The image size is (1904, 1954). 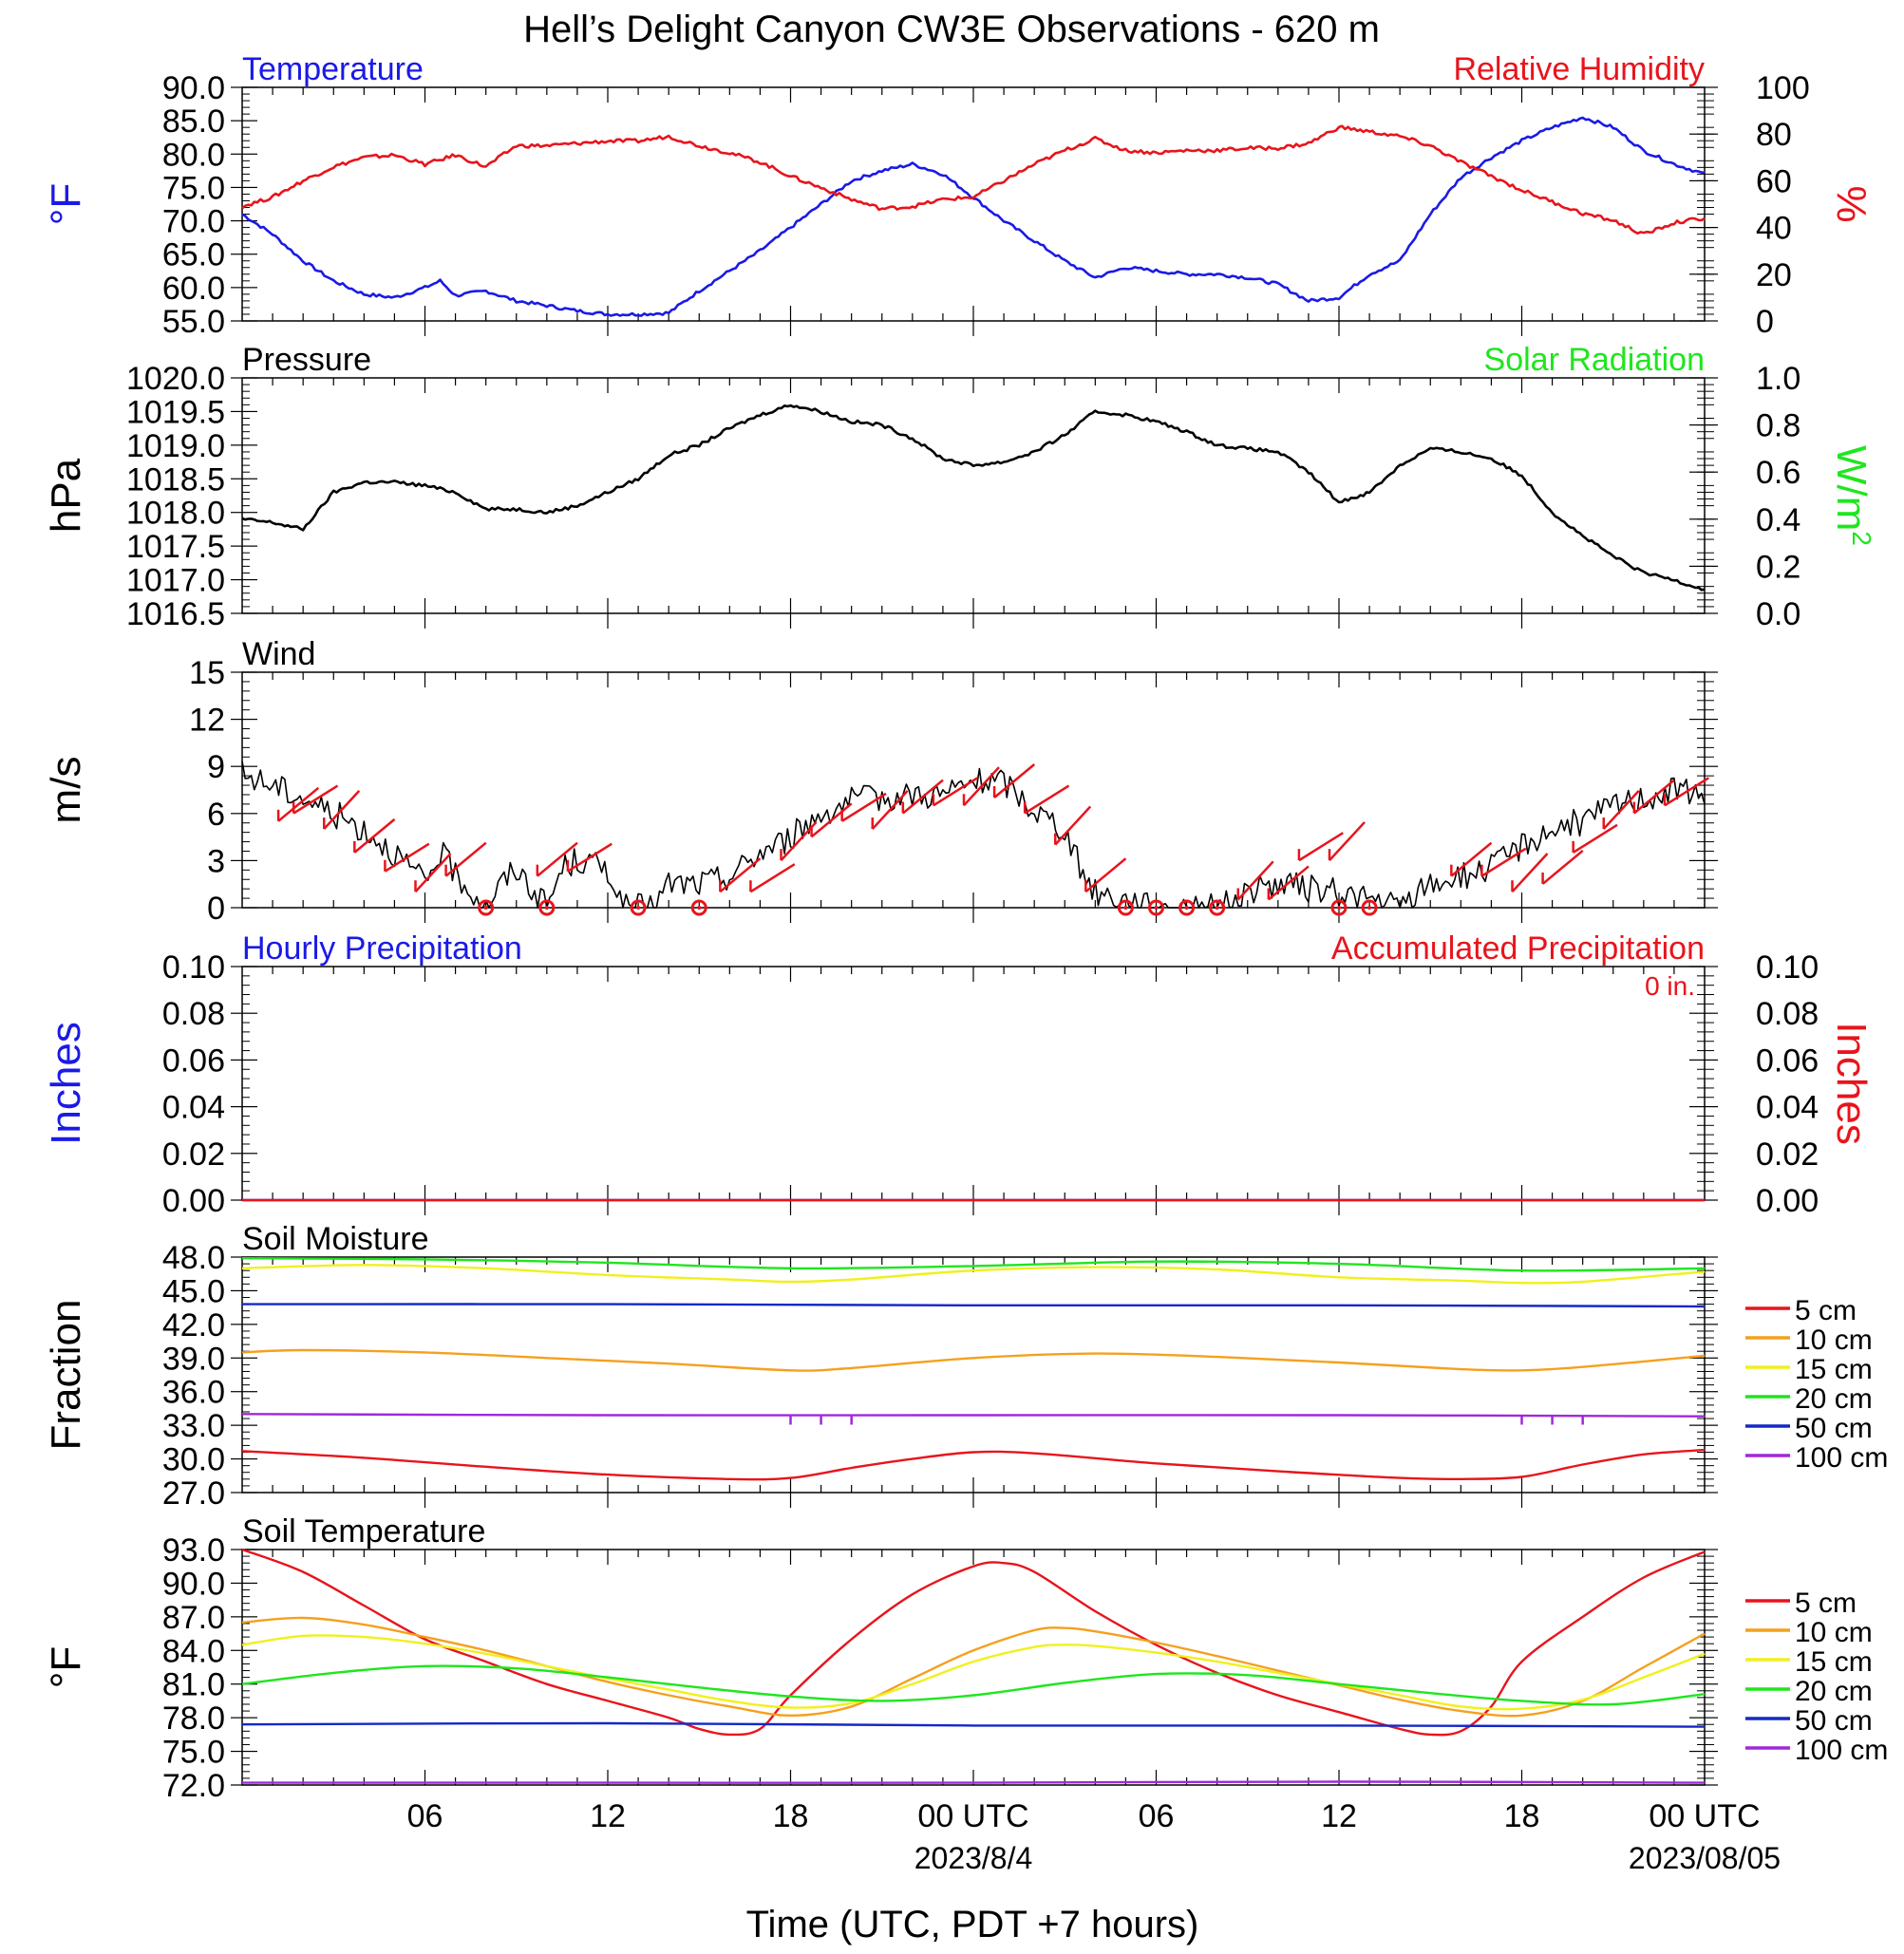 I want to click on y-axis-label-left: °F, so click(x=66, y=1667).